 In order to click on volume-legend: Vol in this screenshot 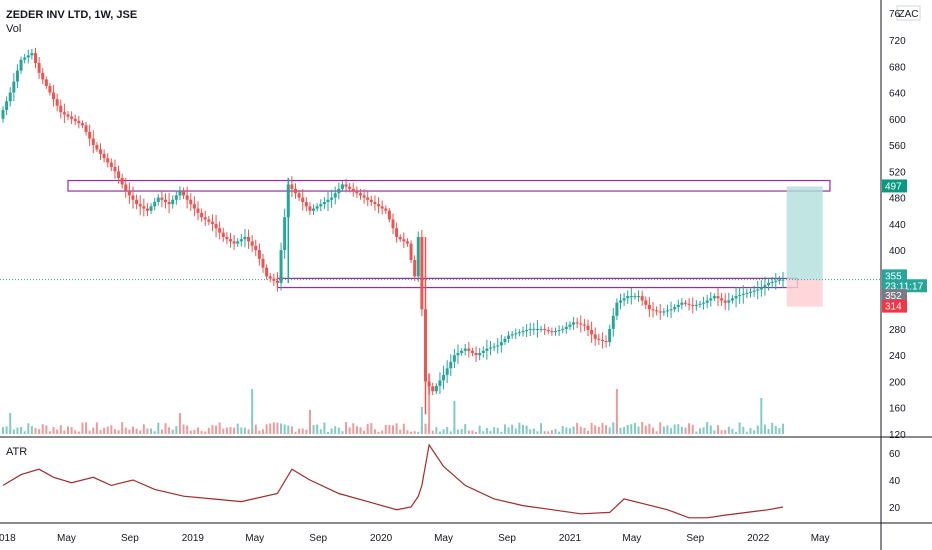, I will do `click(13, 29)`.